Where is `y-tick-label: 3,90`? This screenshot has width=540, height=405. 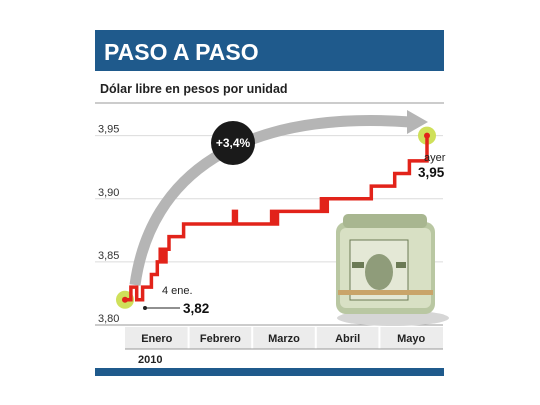 y-tick-label: 3,90 is located at coordinates (108, 193).